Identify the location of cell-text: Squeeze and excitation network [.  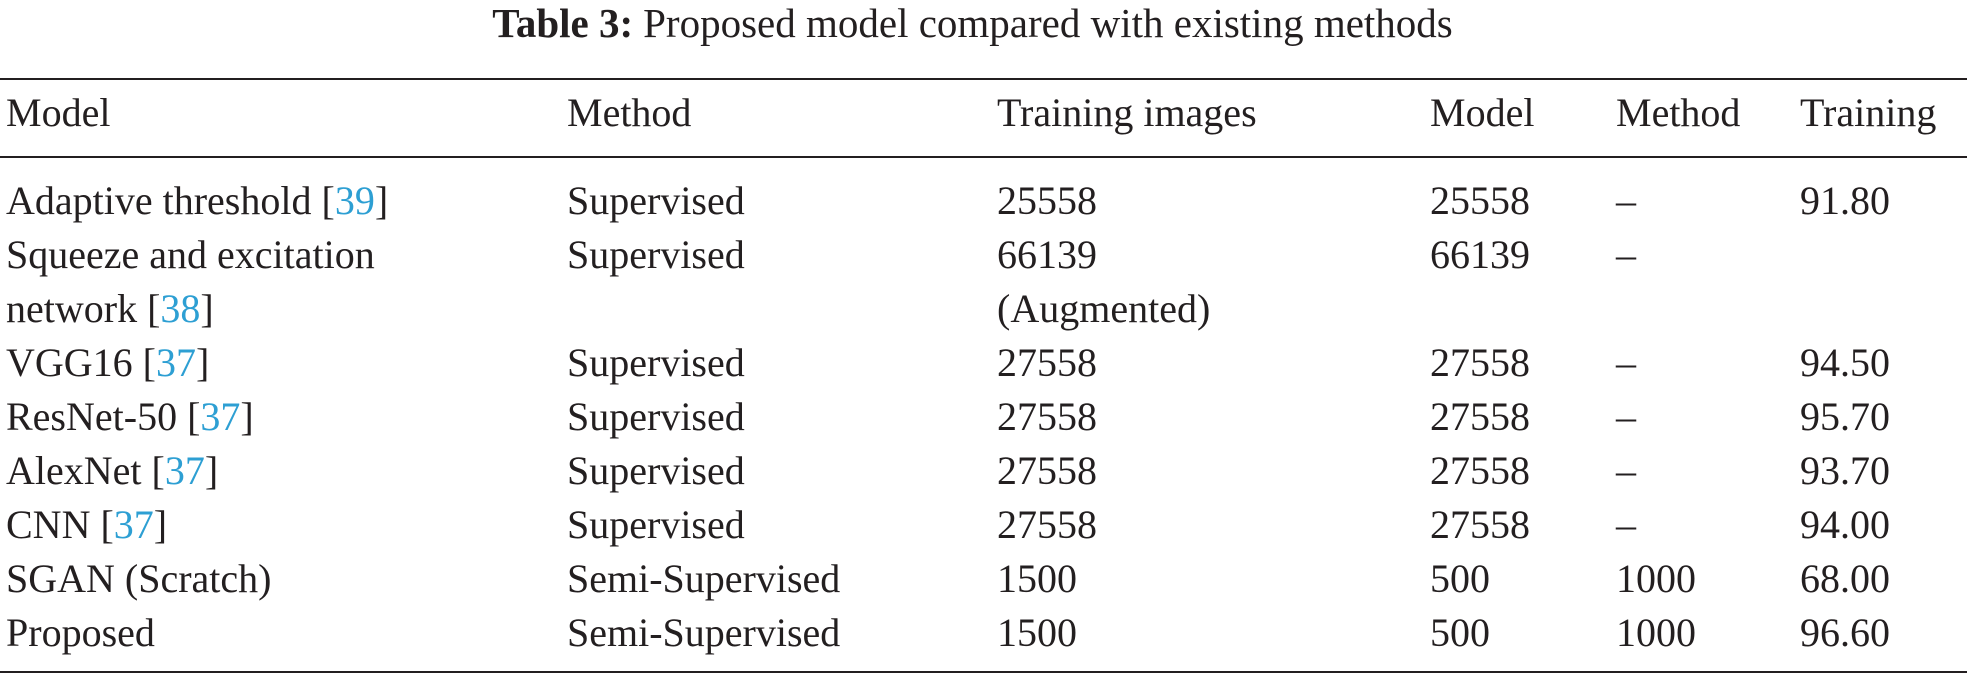
(190, 281).